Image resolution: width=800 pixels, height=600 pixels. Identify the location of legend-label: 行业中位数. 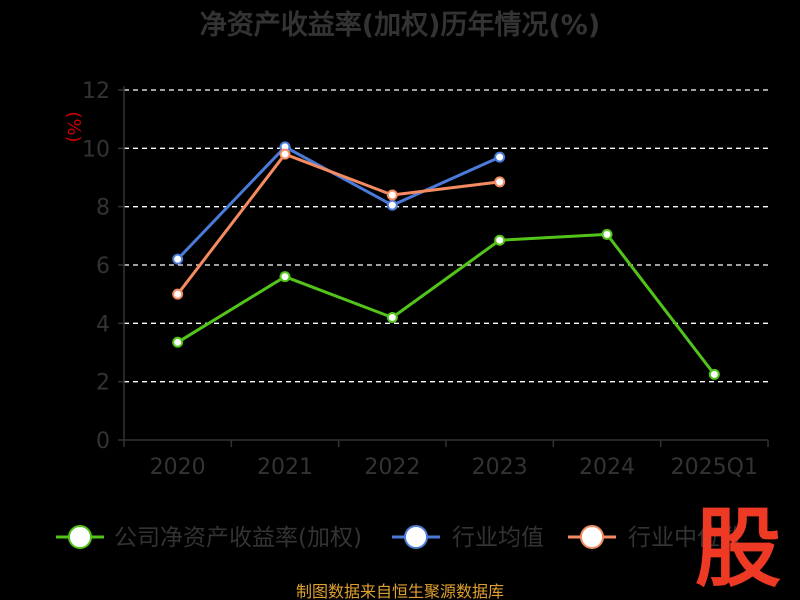
(685, 538).